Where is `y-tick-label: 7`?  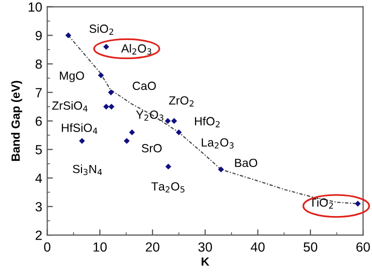 y-tick-label: 7 is located at coordinates (39, 93).